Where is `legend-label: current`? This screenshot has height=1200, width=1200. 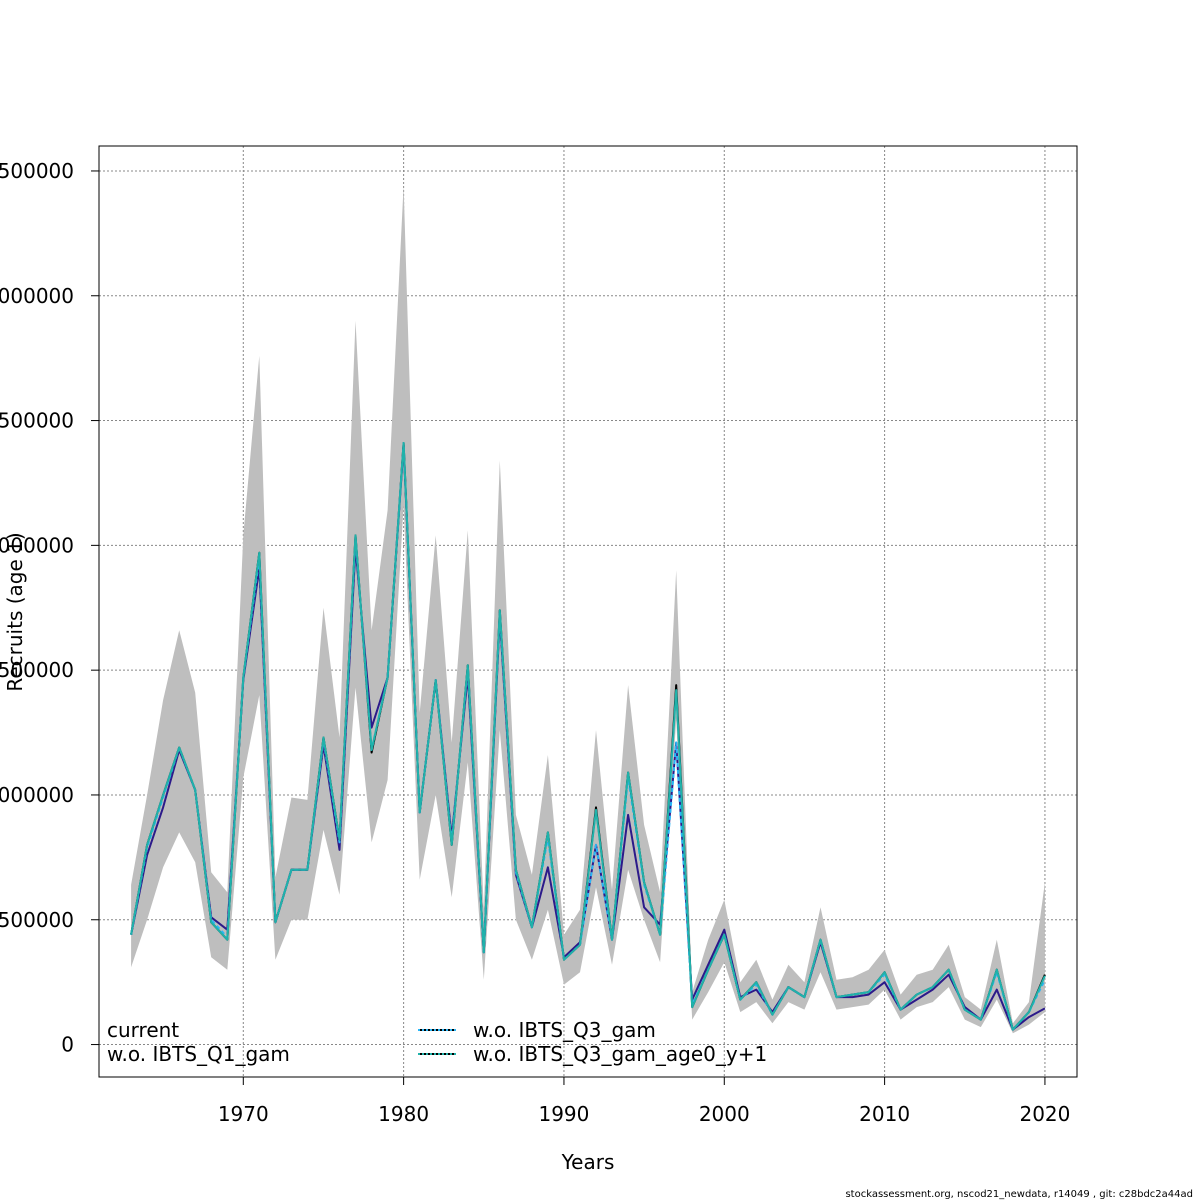 legend-label: current is located at coordinates (143, 1030).